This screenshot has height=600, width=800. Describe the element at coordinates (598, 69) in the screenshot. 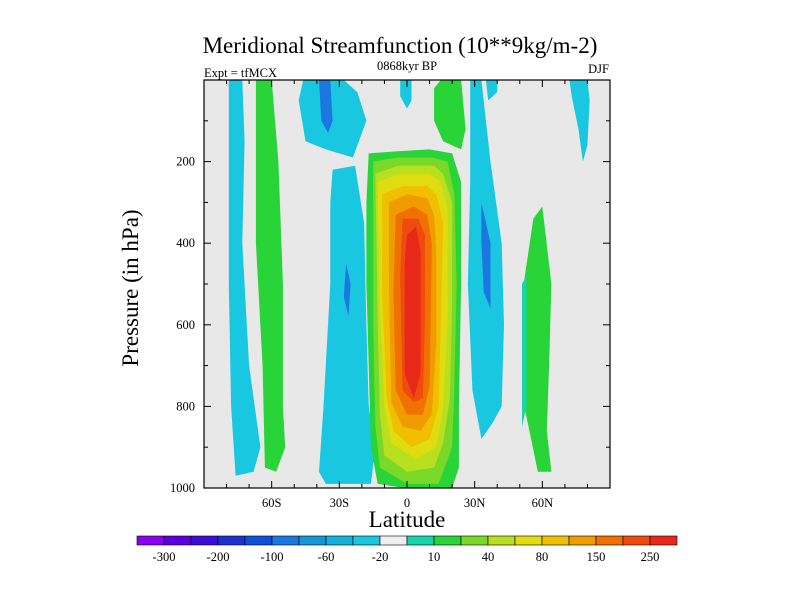

I see `season-label: DJF` at that location.